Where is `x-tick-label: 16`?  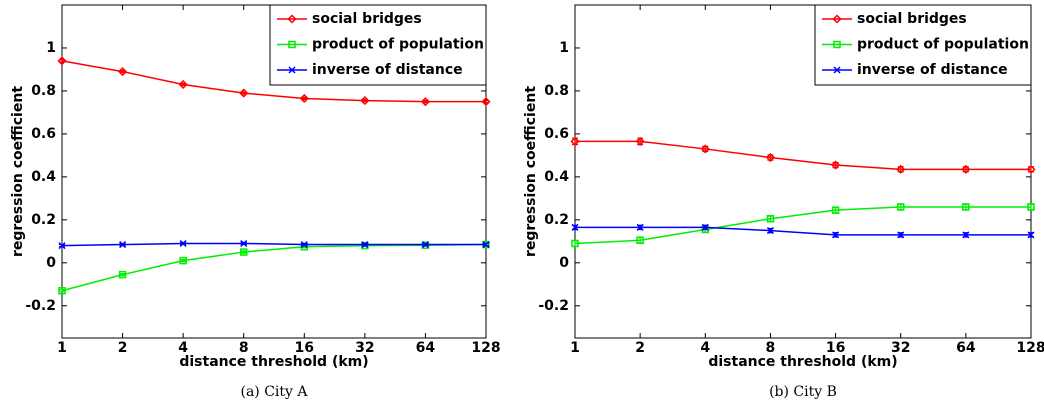
x-tick-label: 16 is located at coordinates (304, 348).